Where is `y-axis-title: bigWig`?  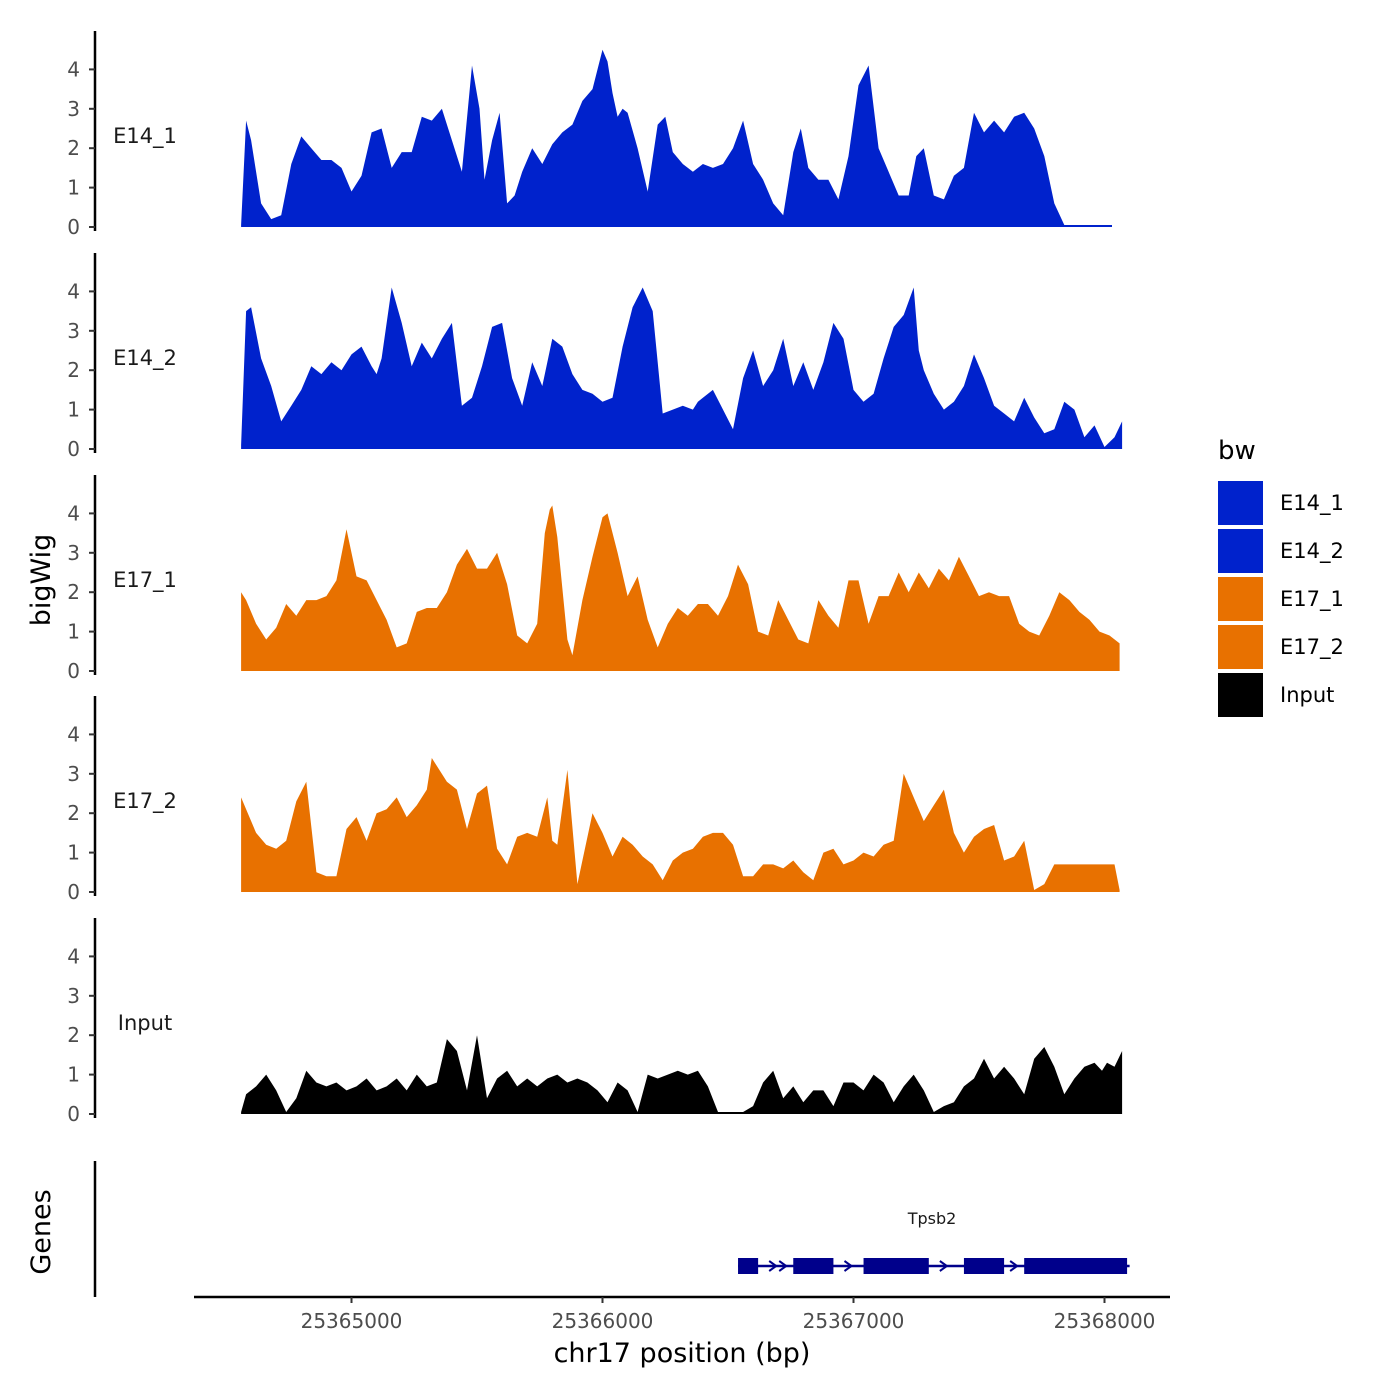
y-axis-title: bigWig is located at coordinates (41, 580).